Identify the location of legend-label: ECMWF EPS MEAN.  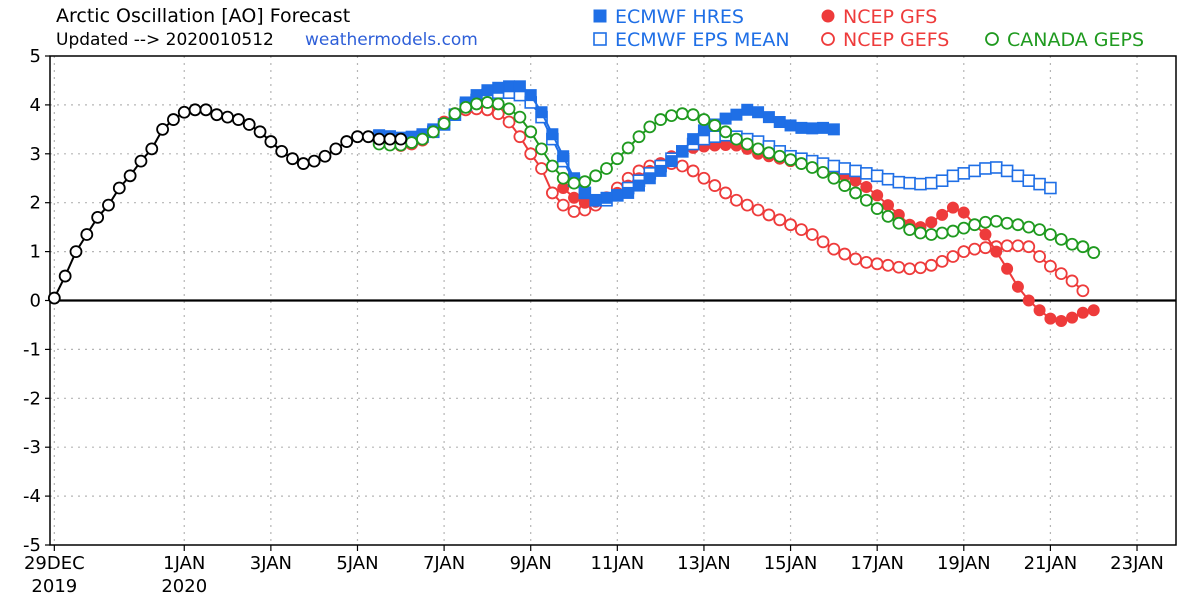
(702, 40).